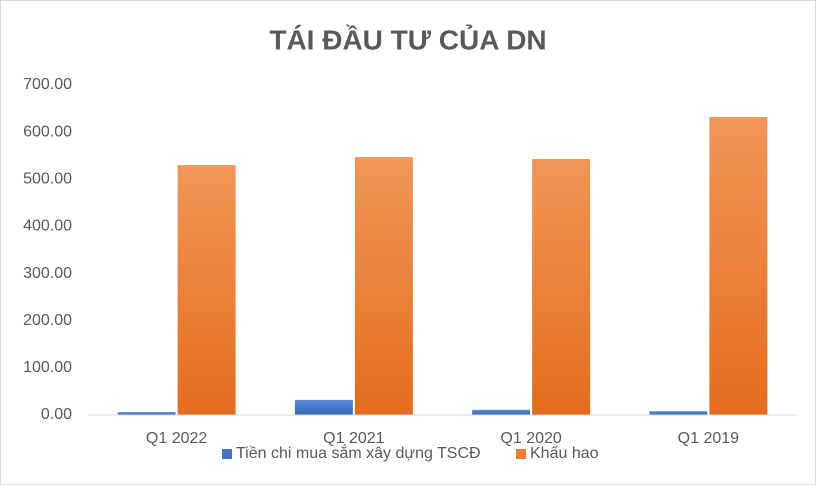 The height and width of the screenshot is (485, 816). I want to click on legend-label: Tiền chi mua sắm xây dựng TSCĐ, so click(358, 452).